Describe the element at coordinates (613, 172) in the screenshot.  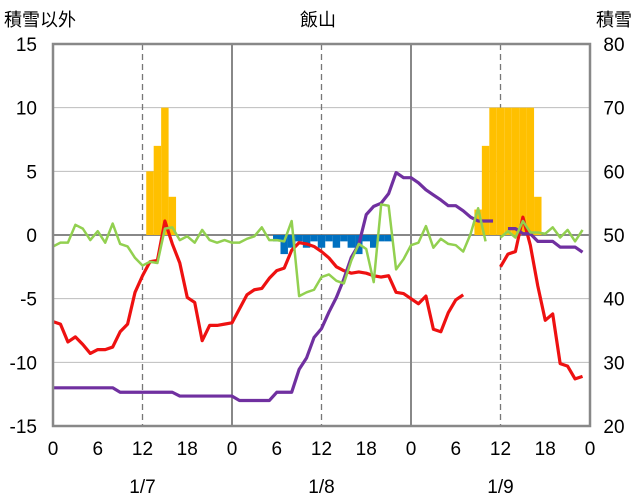
I see `y-tick-label-right: 60` at that location.